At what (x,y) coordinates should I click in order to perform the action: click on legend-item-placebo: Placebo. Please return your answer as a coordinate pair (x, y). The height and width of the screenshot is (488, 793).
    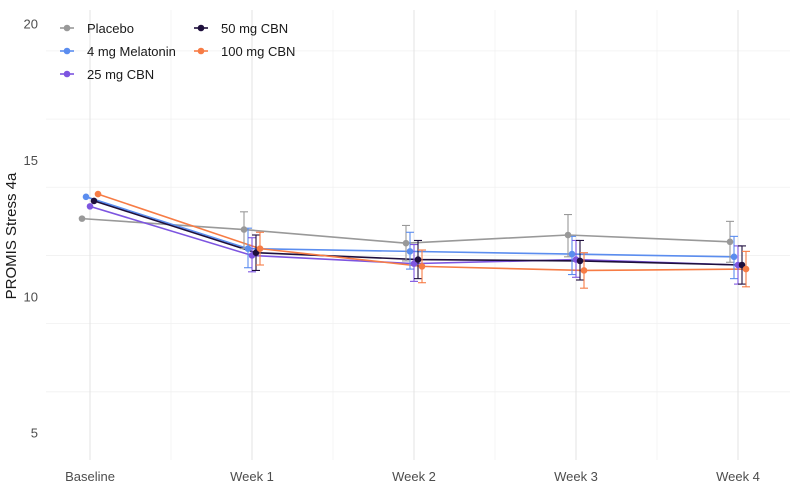
    Looking at the image, I should click on (97, 28).